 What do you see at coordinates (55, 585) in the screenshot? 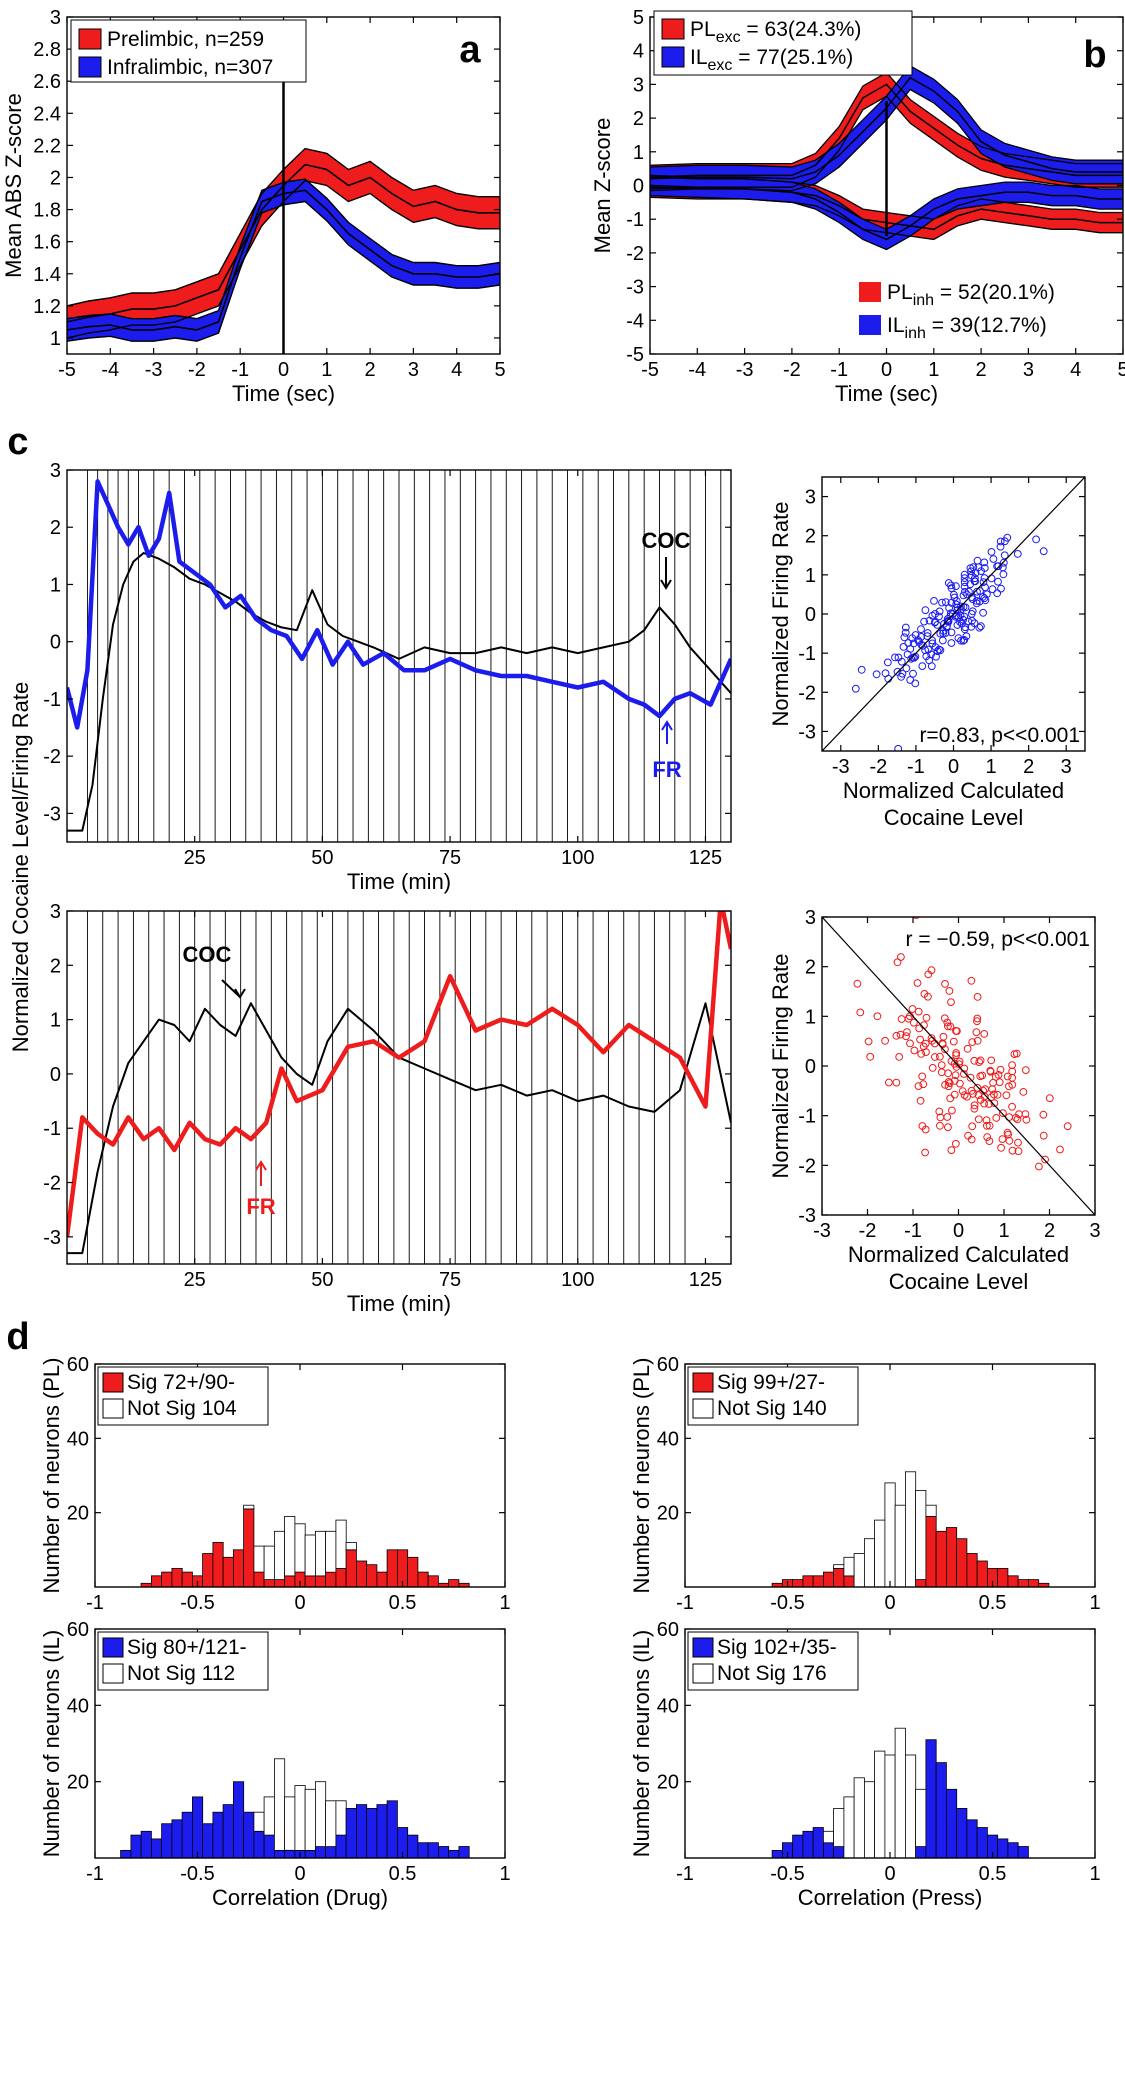
I see `y-tick-label: 1` at bounding box center [55, 585].